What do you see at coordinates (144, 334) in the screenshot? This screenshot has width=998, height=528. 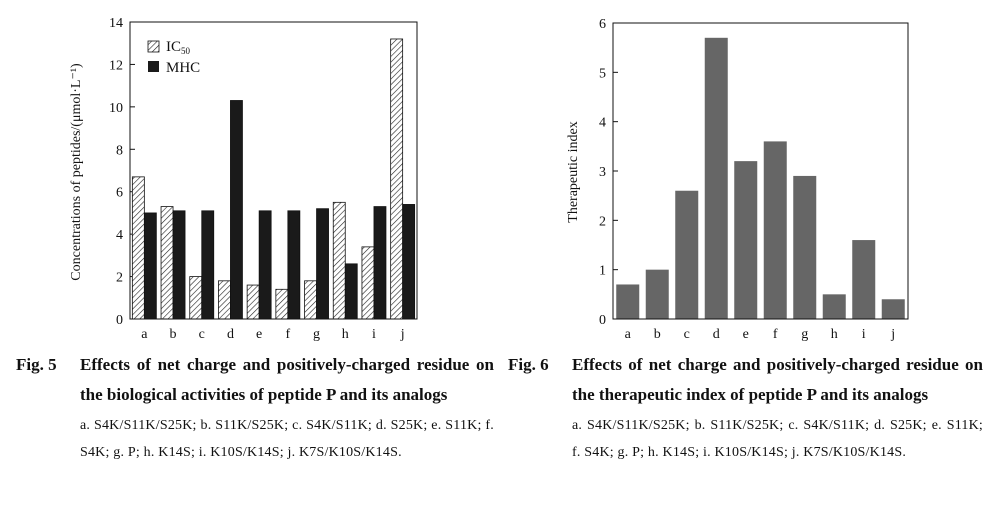 I see `fig5-category-label: a` at bounding box center [144, 334].